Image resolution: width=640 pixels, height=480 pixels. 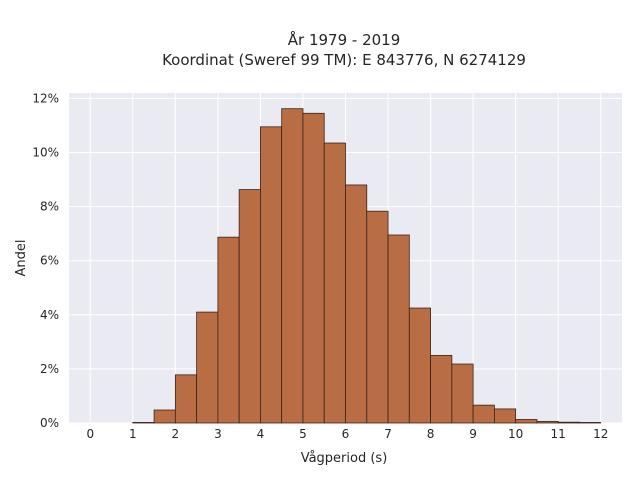 What do you see at coordinates (558, 434) in the screenshot?
I see `x-tick-label: 11` at bounding box center [558, 434].